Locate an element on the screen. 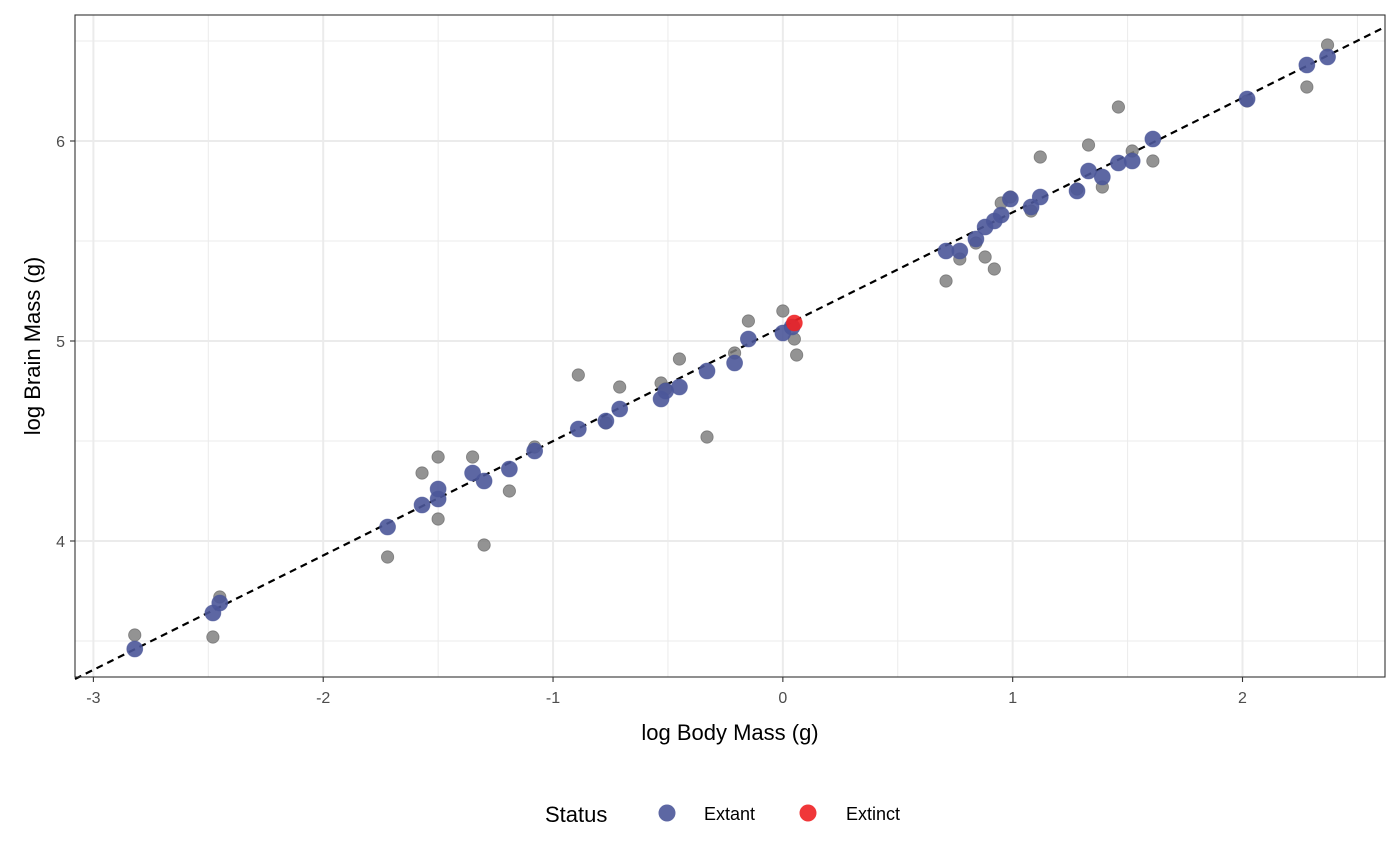 The width and height of the screenshot is (1400, 865). x-tick-label: 2 is located at coordinates (1242, 698).